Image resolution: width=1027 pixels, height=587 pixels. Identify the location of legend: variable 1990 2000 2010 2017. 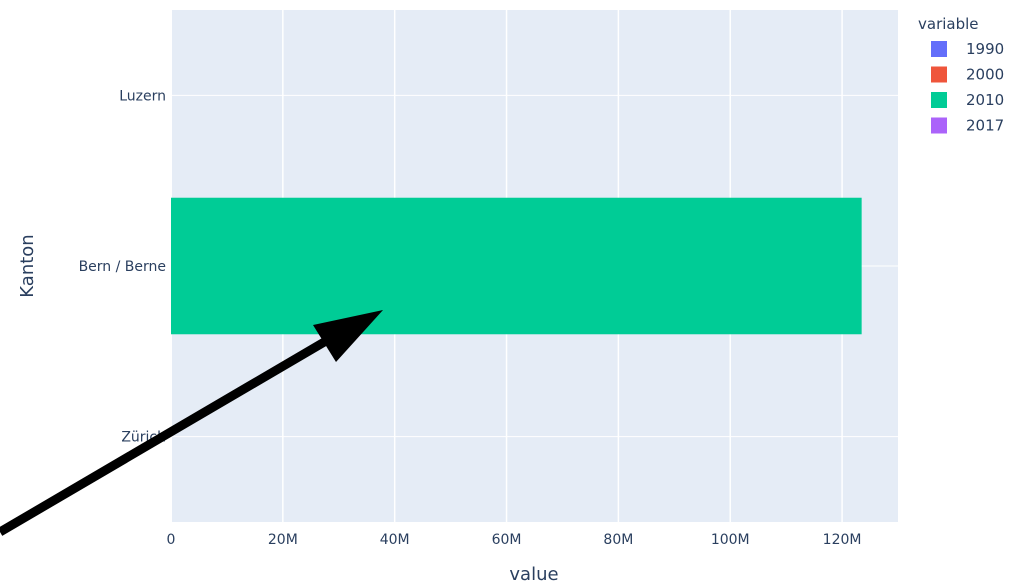
(961, 75).